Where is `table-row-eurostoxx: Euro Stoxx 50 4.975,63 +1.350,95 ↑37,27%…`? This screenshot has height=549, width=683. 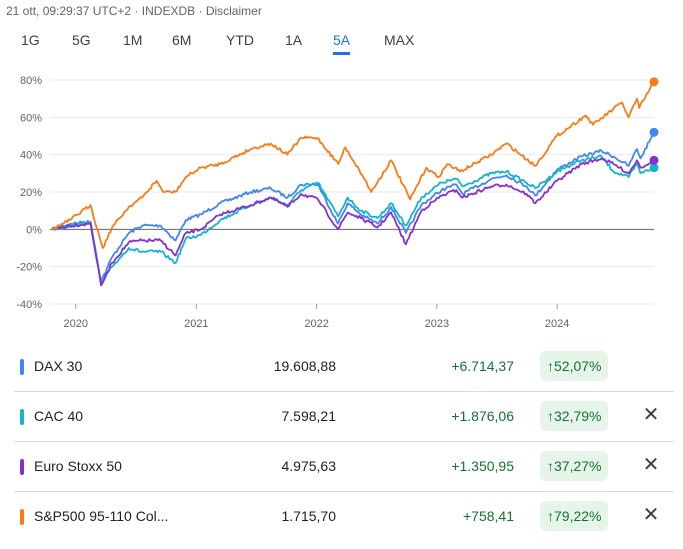 table-row-eurostoxx: Euro Stoxx 50 4.975,63 +1.350,95 ↑37,27%… is located at coordinates (344, 467).